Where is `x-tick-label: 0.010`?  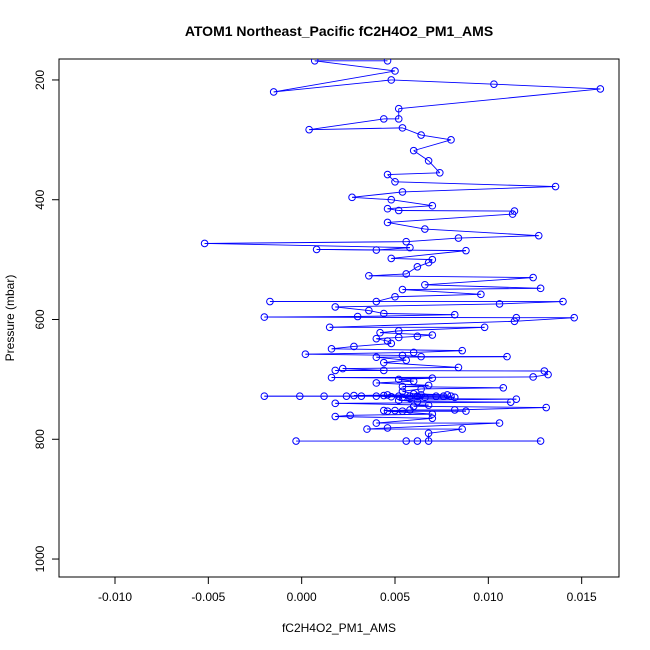 x-tick-label: 0.010 is located at coordinates (488, 597).